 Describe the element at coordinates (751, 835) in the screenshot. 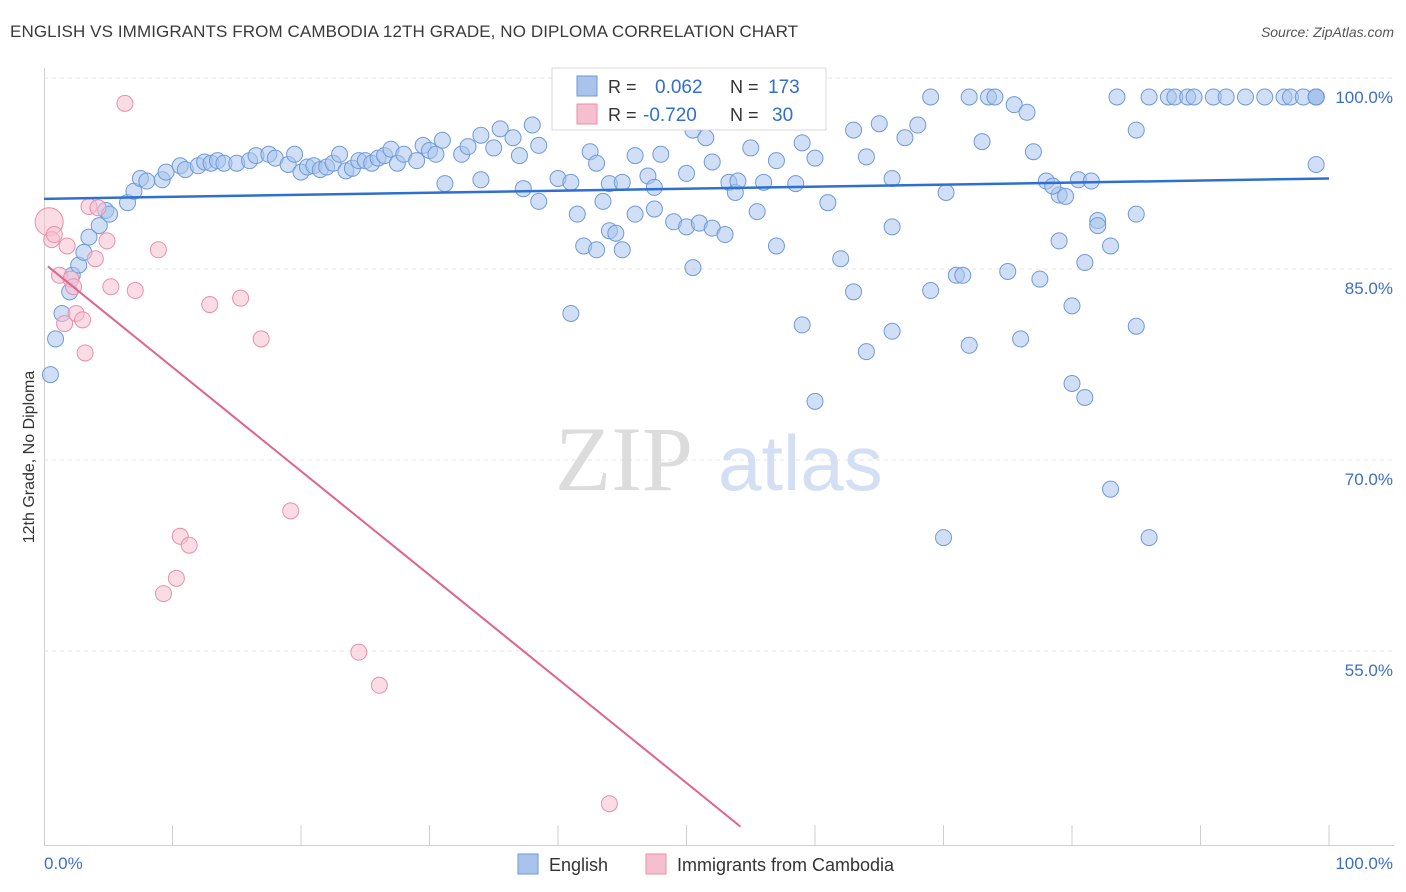

I see `x-axis-ticks` at that location.